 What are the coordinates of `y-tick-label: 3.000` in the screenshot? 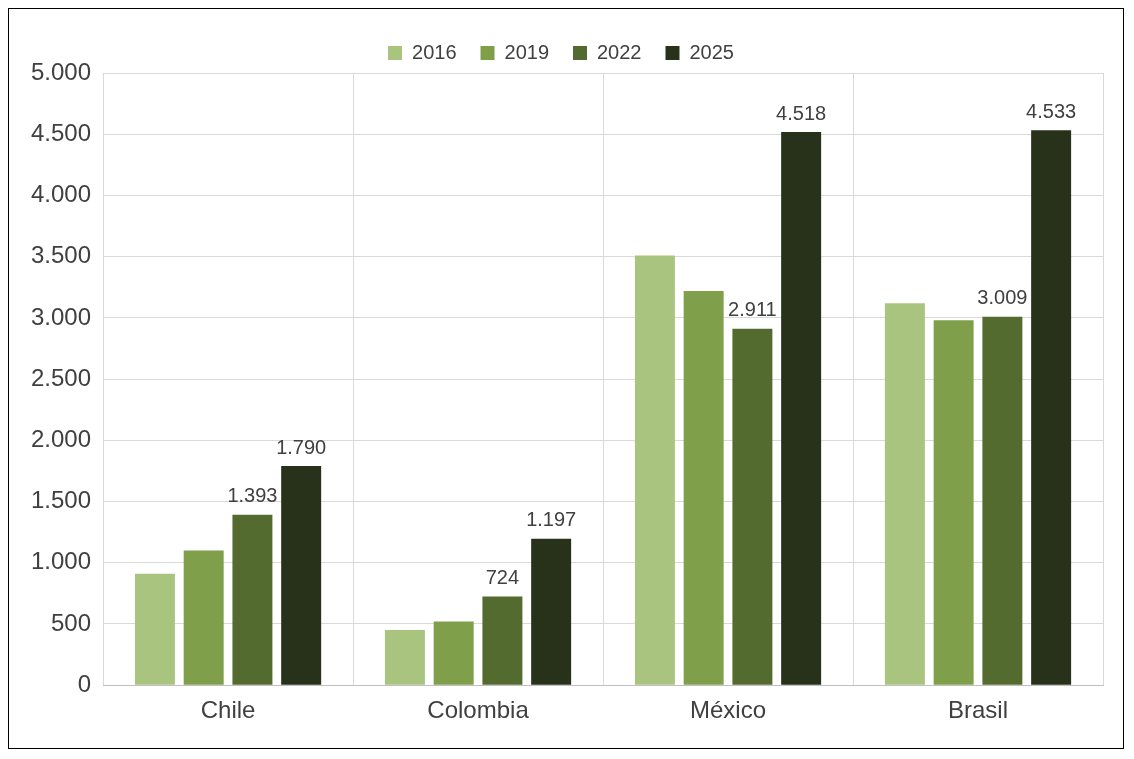 It's located at (61, 316).